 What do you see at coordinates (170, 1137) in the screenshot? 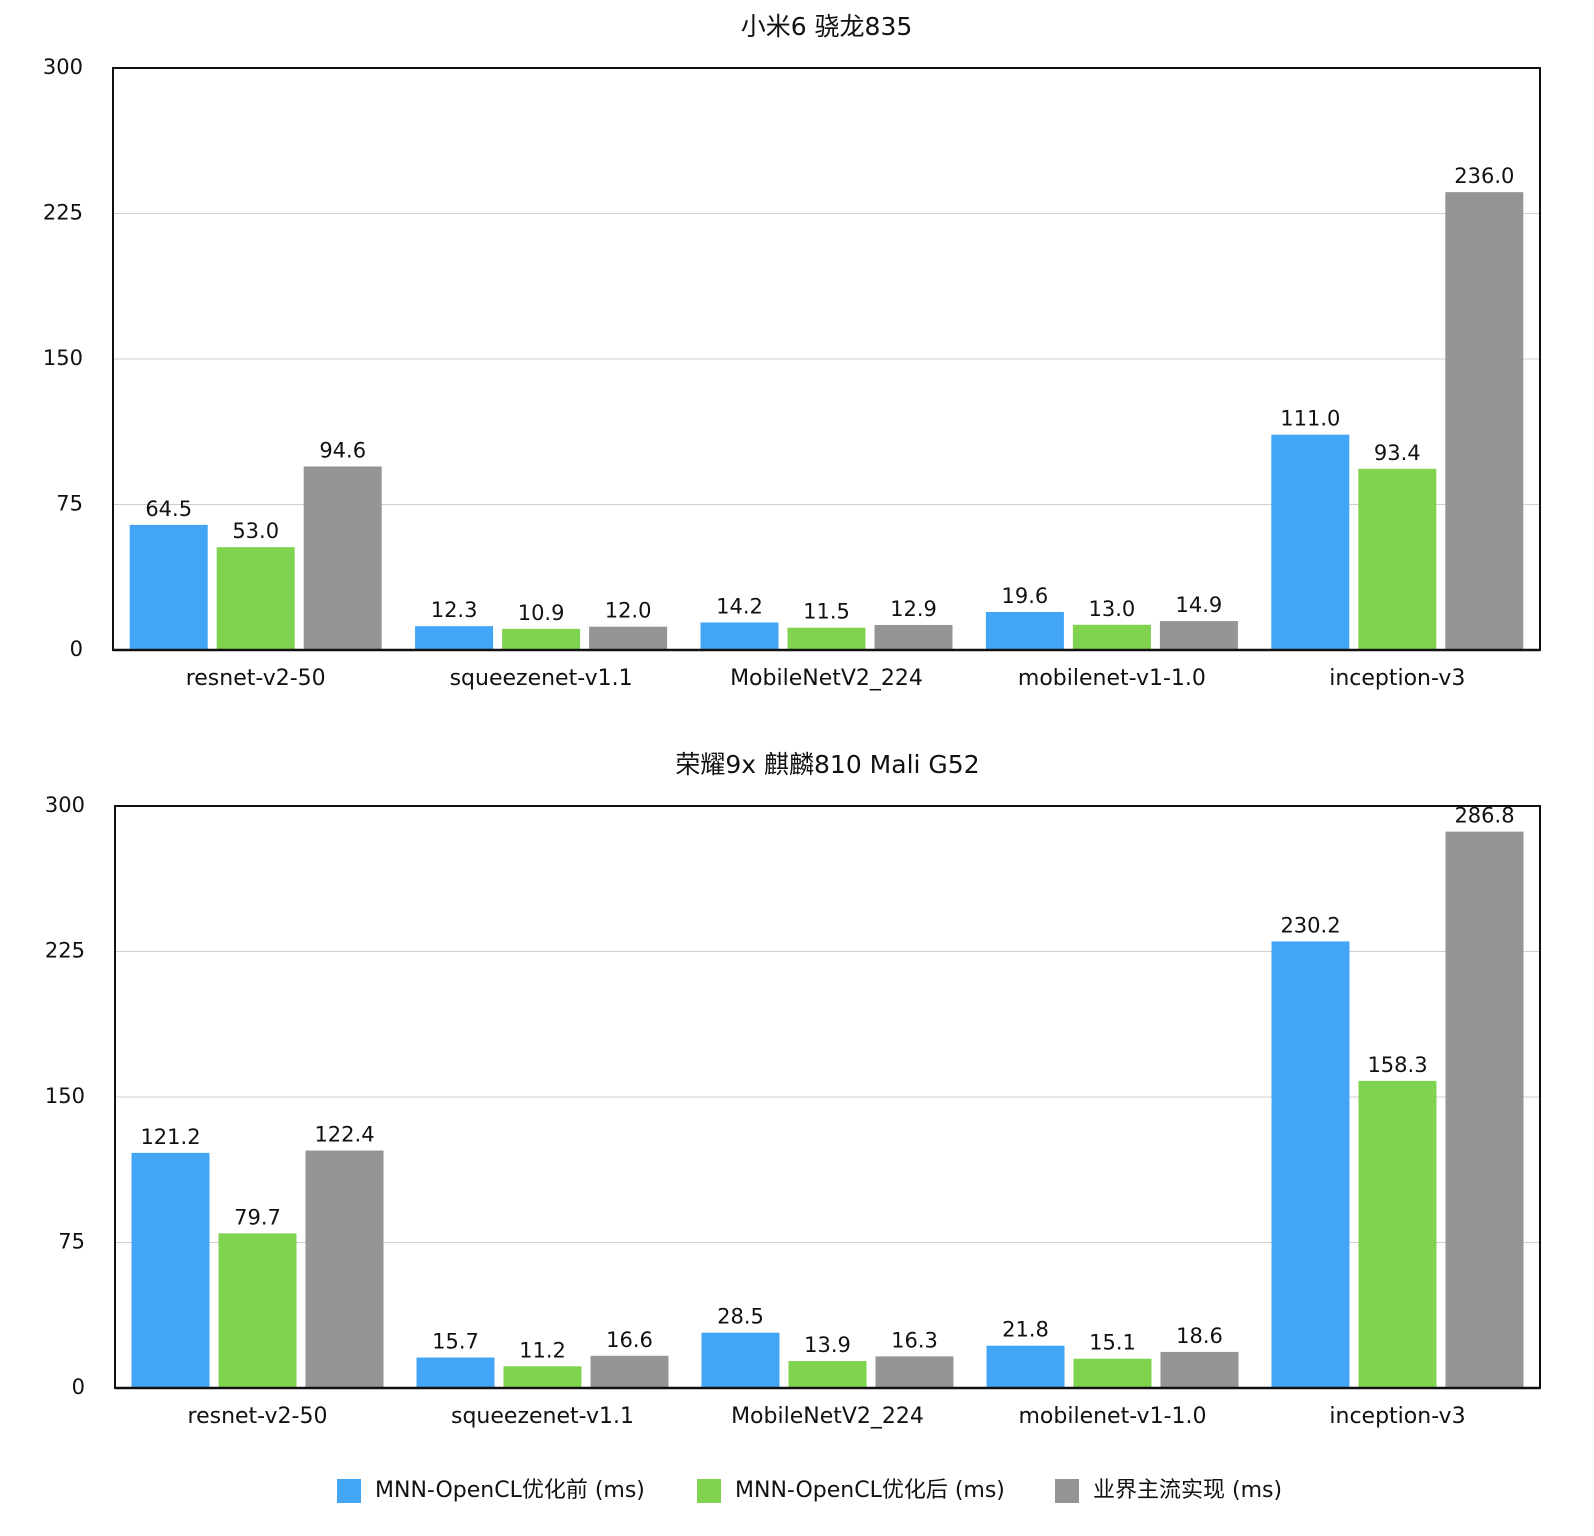
I see `data-label: 121.2` at bounding box center [170, 1137].